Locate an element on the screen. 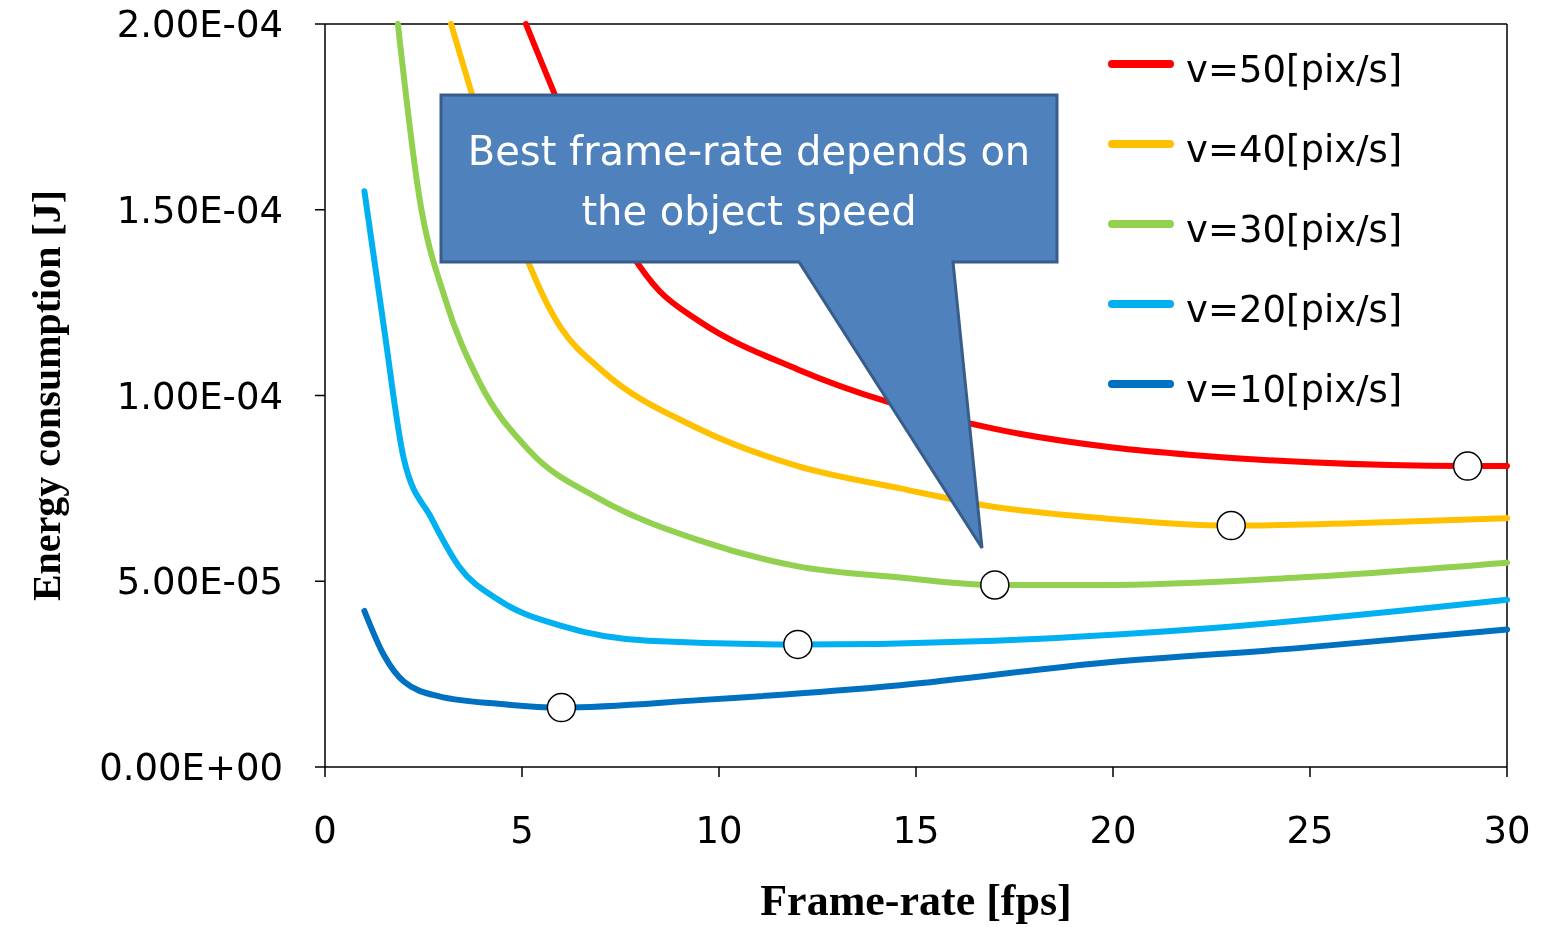  x-tick-label: 25 is located at coordinates (1310, 830).